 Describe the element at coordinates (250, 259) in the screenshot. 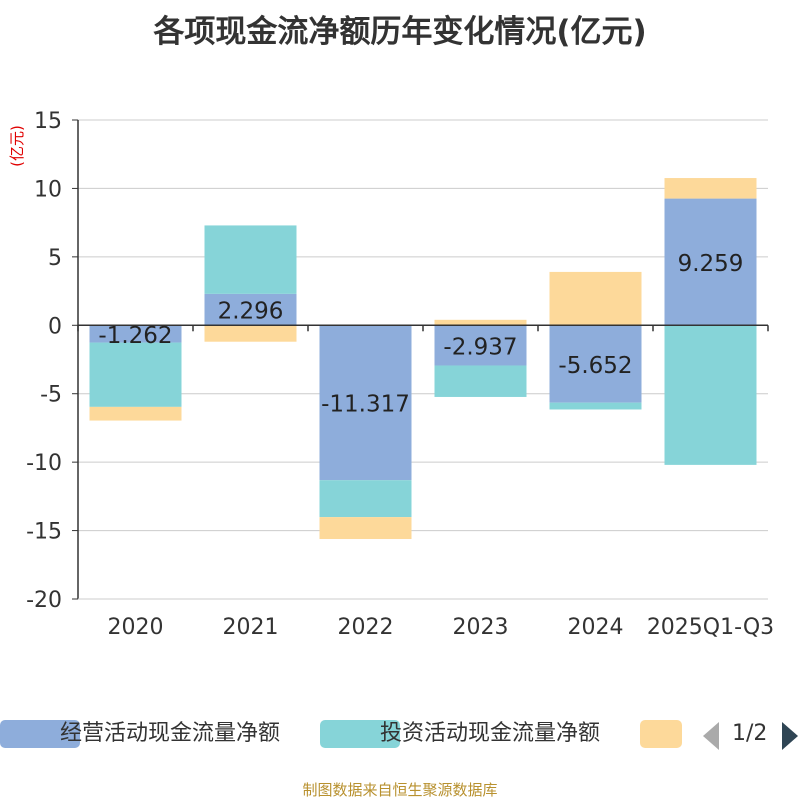

I see `bar-investing-2021` at that location.